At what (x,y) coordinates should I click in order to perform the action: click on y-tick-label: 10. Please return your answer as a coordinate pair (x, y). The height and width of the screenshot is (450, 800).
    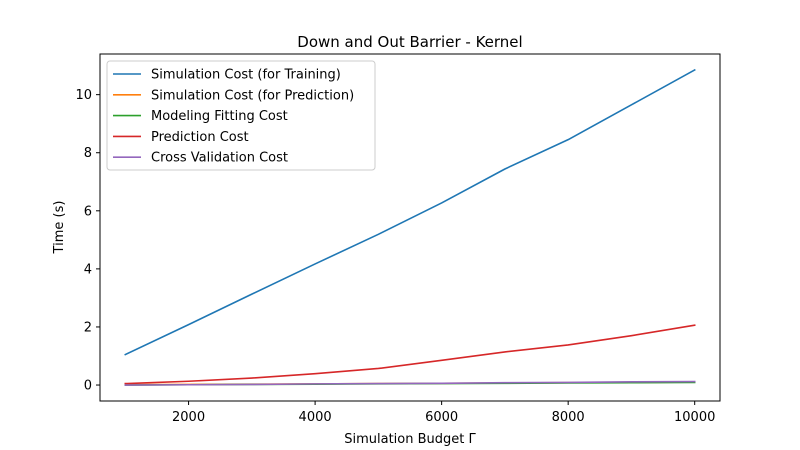
    Looking at the image, I should click on (83, 95).